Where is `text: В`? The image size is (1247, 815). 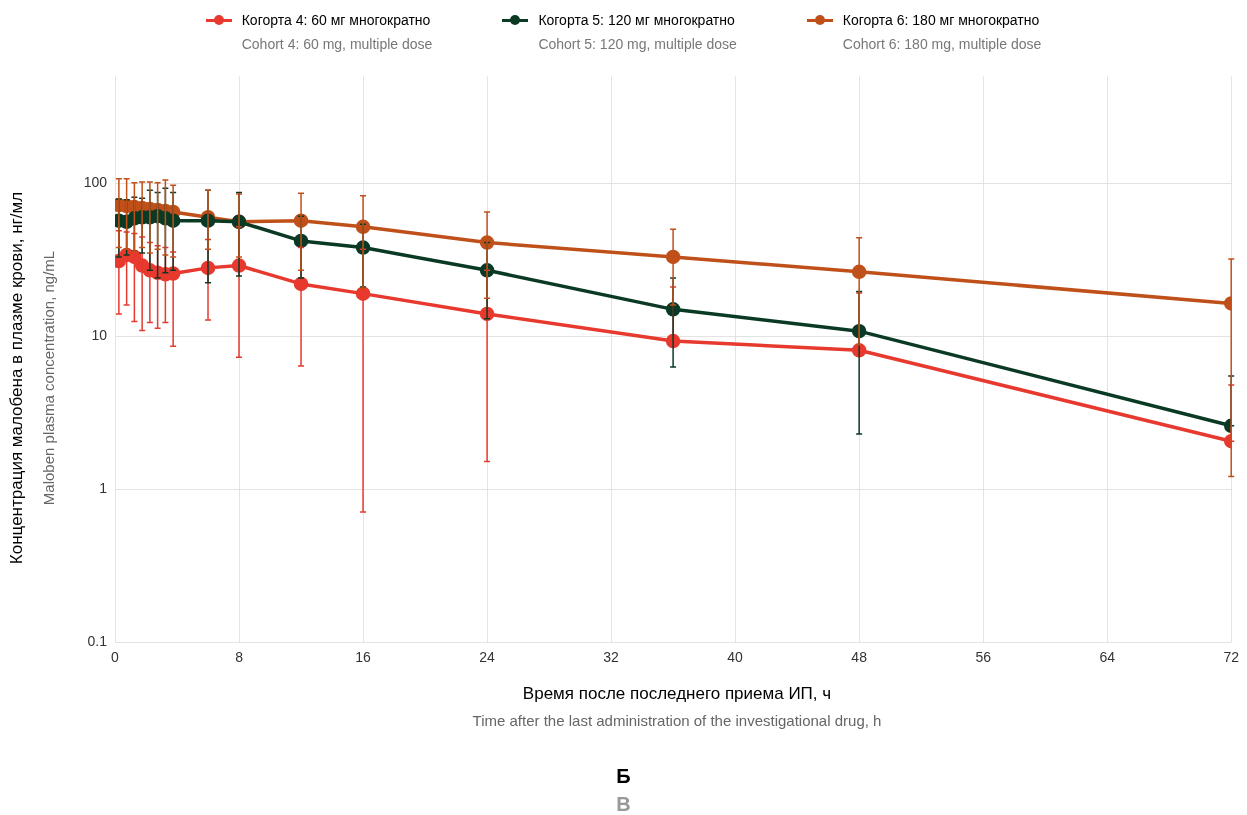 text: В is located at coordinates (623, 803).